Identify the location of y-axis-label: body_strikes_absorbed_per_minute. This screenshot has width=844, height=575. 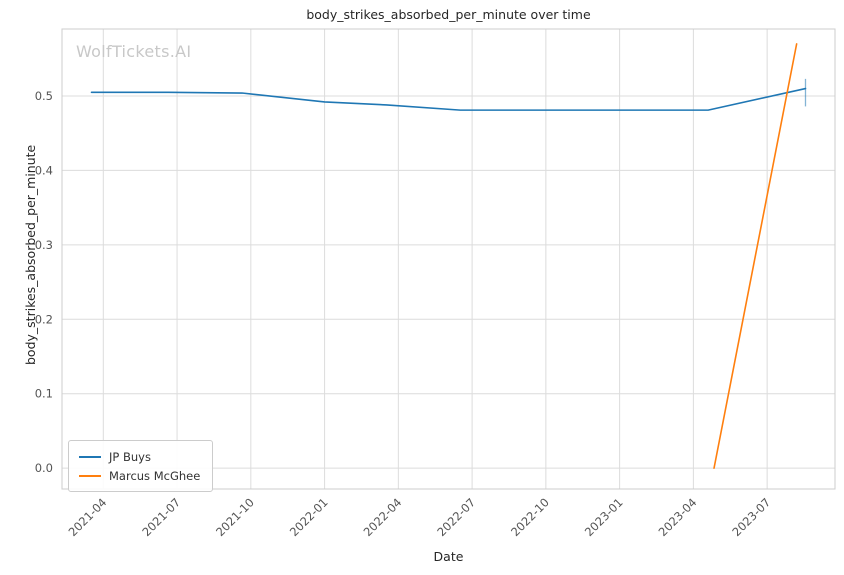
(30, 254).